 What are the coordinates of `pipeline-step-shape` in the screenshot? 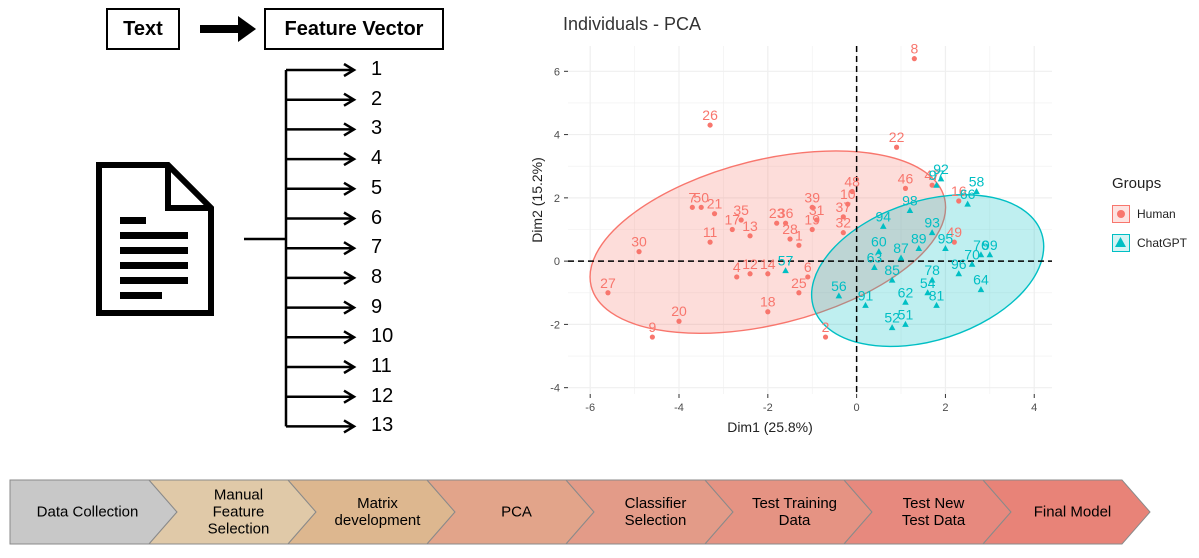 It's located at (1066, 512).